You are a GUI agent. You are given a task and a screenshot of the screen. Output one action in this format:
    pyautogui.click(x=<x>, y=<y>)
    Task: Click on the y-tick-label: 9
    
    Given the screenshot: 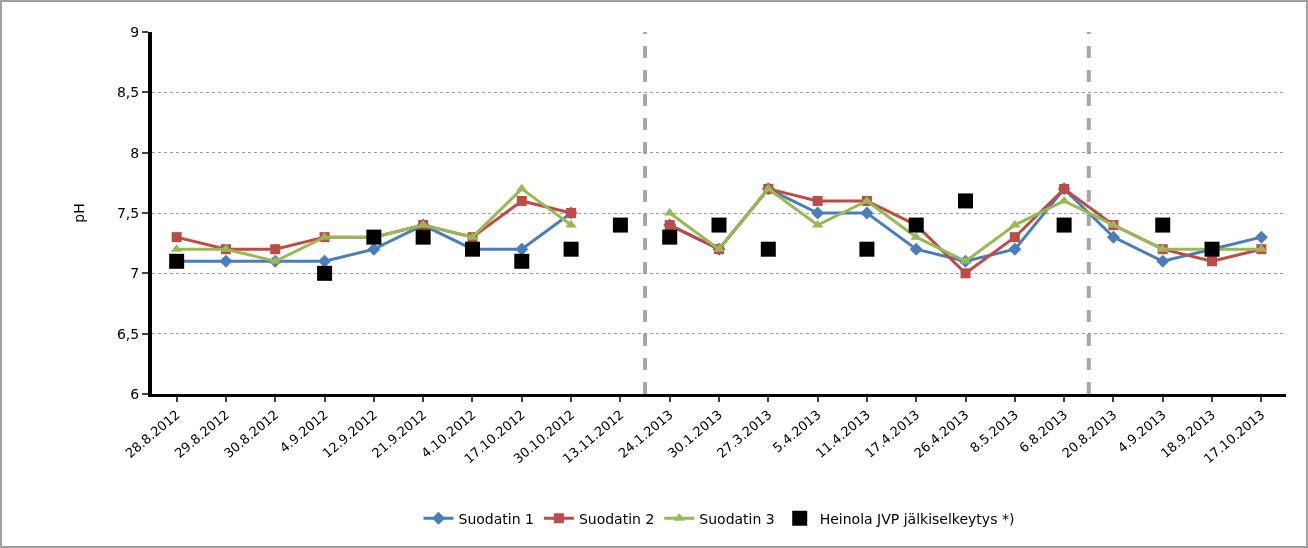 What is the action you would take?
    pyautogui.click(x=135, y=31)
    